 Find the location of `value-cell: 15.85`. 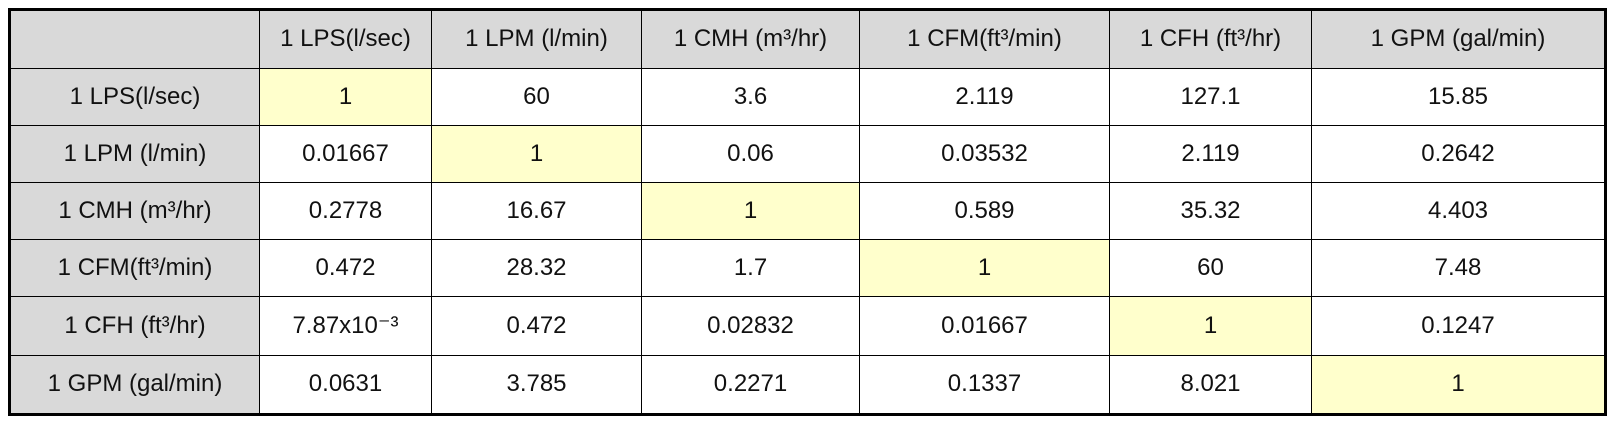

value-cell: 15.85 is located at coordinates (1458, 96).